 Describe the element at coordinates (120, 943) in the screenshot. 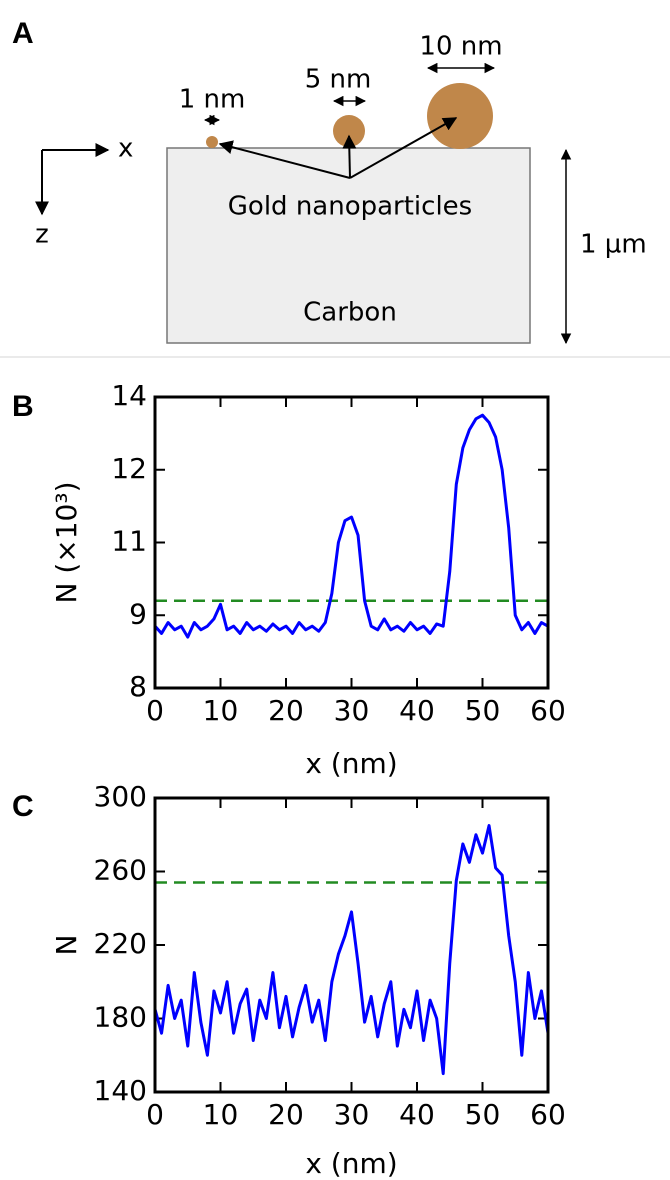

I see `y-tick-label: 220` at that location.